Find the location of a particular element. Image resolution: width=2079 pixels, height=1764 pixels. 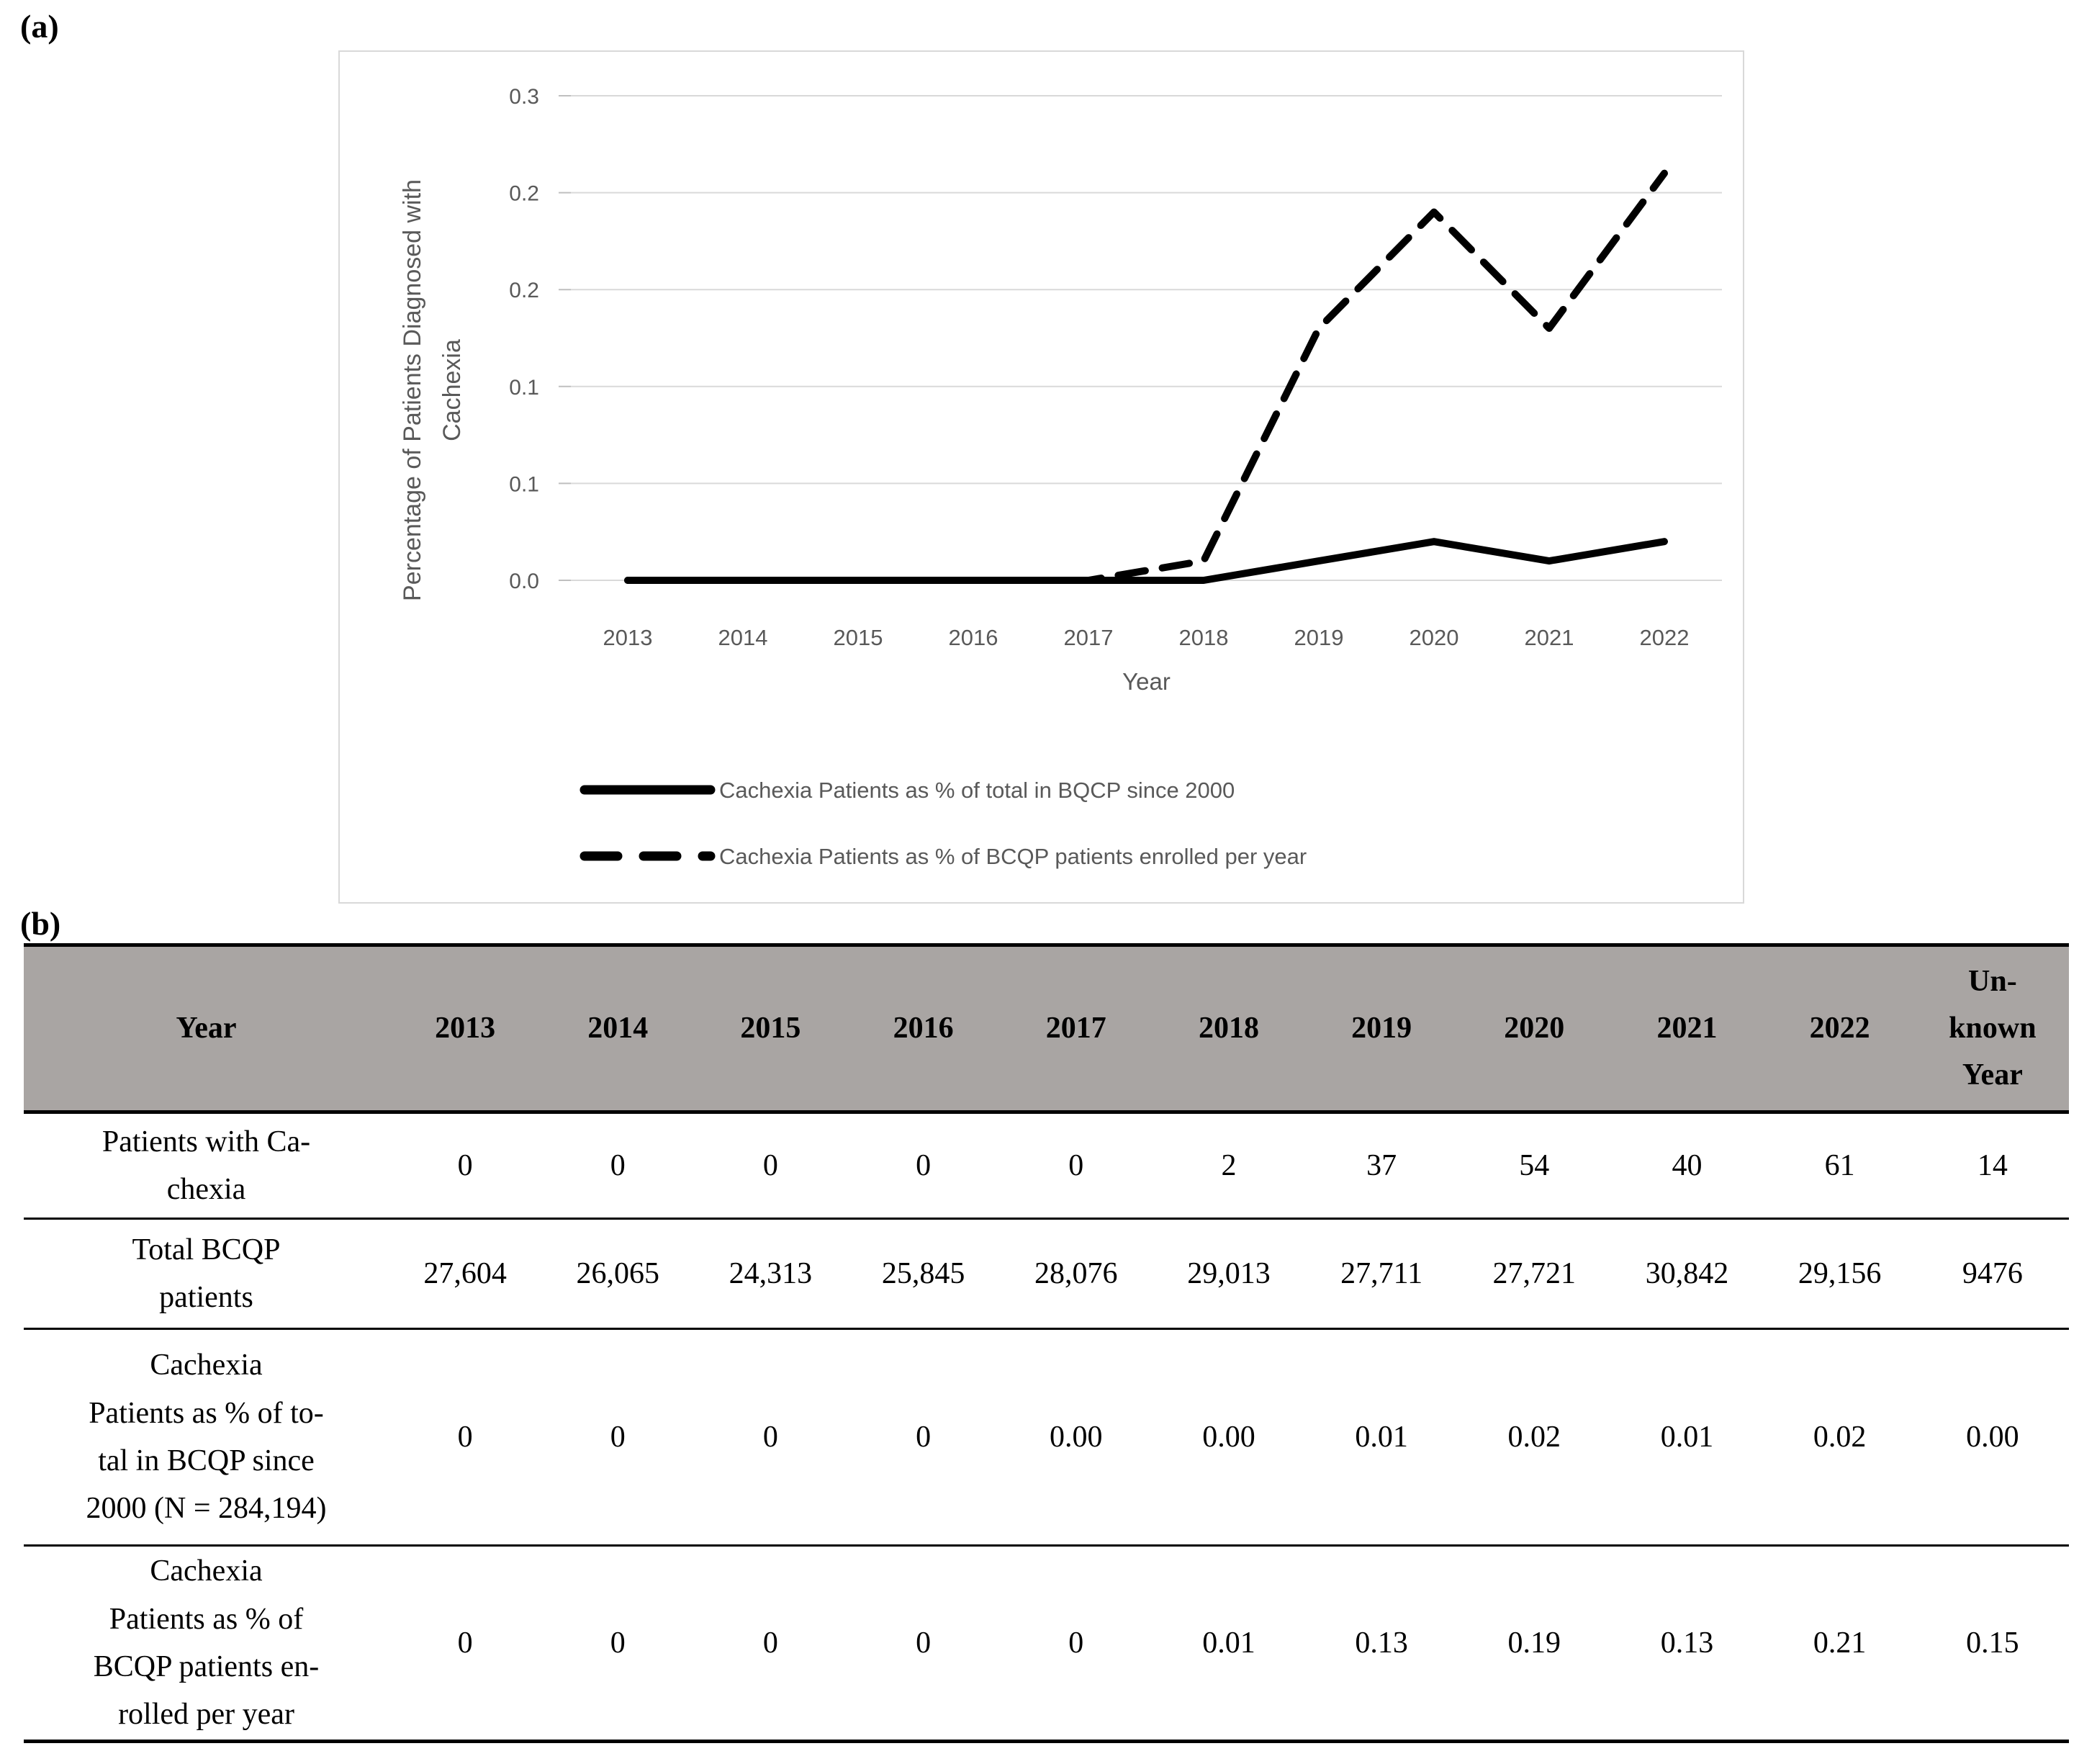

table-row: Patients with Ca- chexia 0 0 0 0 0 2 37 54 40 61 14 is located at coordinates (1046, 1165).